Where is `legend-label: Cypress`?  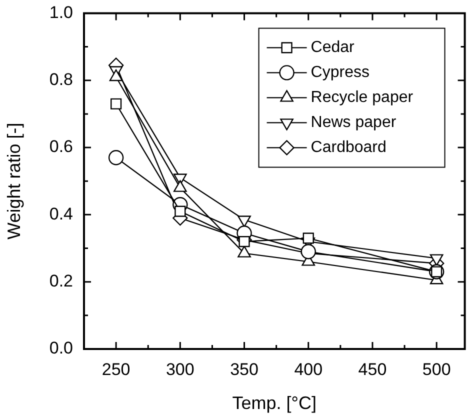 legend-label: Cypress is located at coordinates (340, 73).